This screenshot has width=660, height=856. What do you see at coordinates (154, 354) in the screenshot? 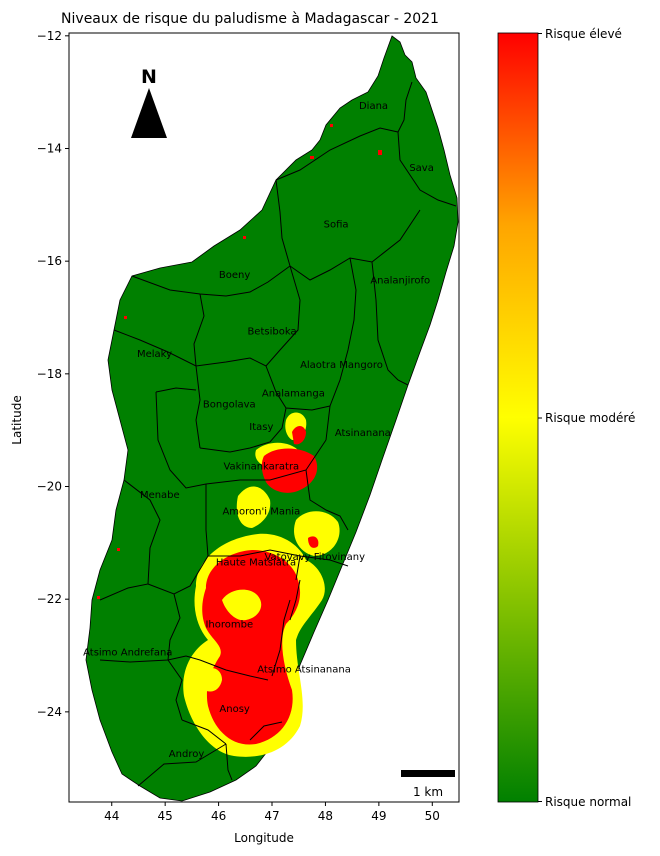
I see `region-label: Melaky` at bounding box center [154, 354].